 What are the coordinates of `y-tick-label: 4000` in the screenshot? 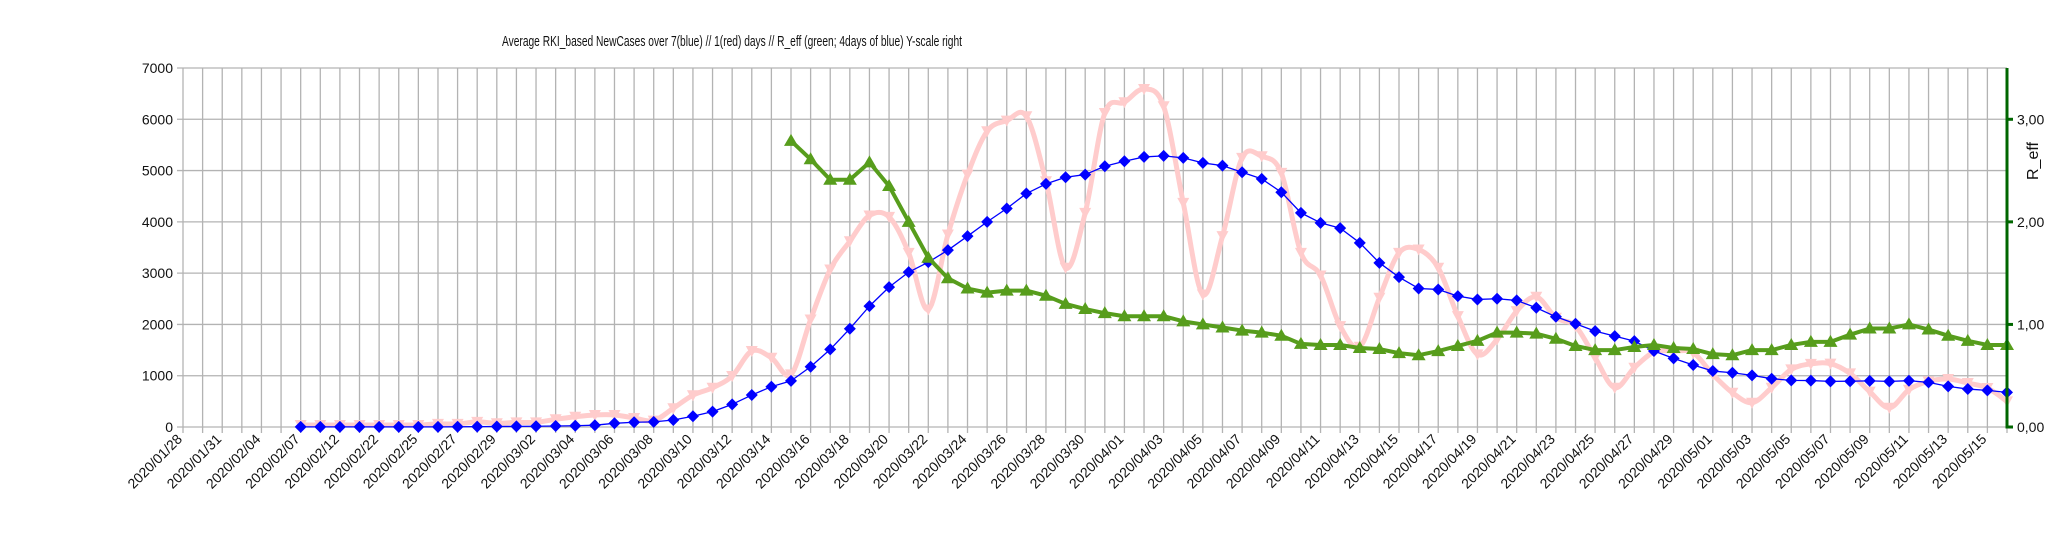 It's located at (157, 222).